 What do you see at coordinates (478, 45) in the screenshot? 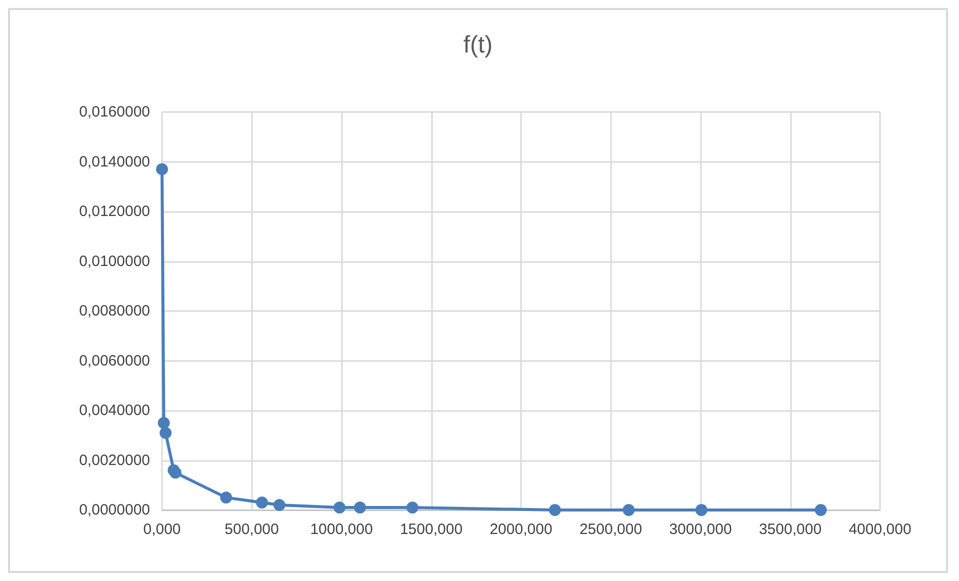
I see `chart-title: f(t)` at bounding box center [478, 45].